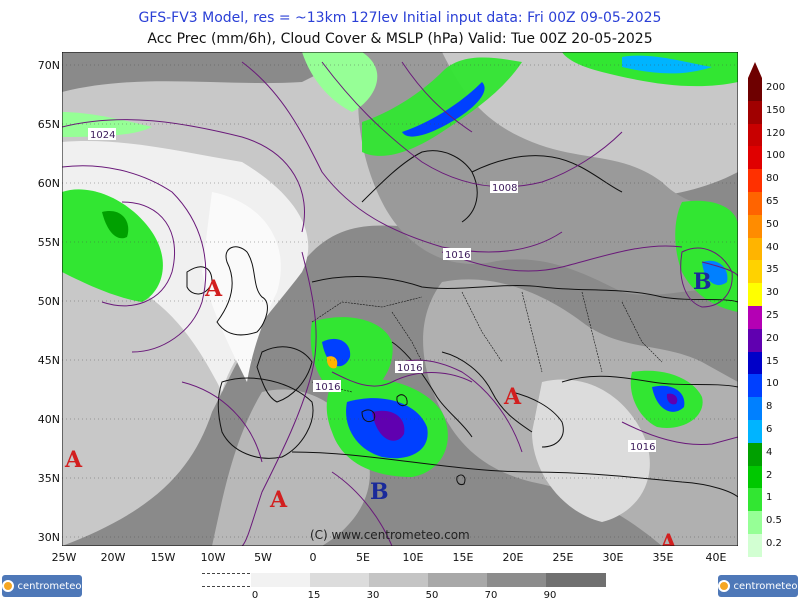 The width and height of the screenshot is (800, 601). What do you see at coordinates (776, 110) in the screenshot?
I see `precip-legend-label: 150` at bounding box center [776, 110].